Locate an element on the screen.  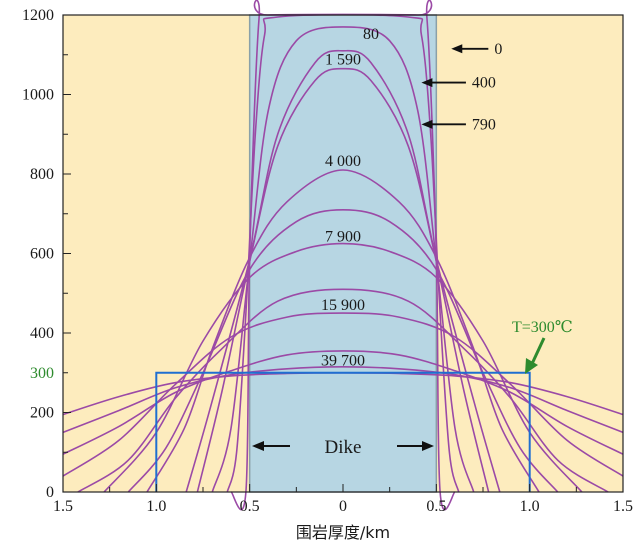
threshold-label: T=300℃ is located at coordinates (542, 327).